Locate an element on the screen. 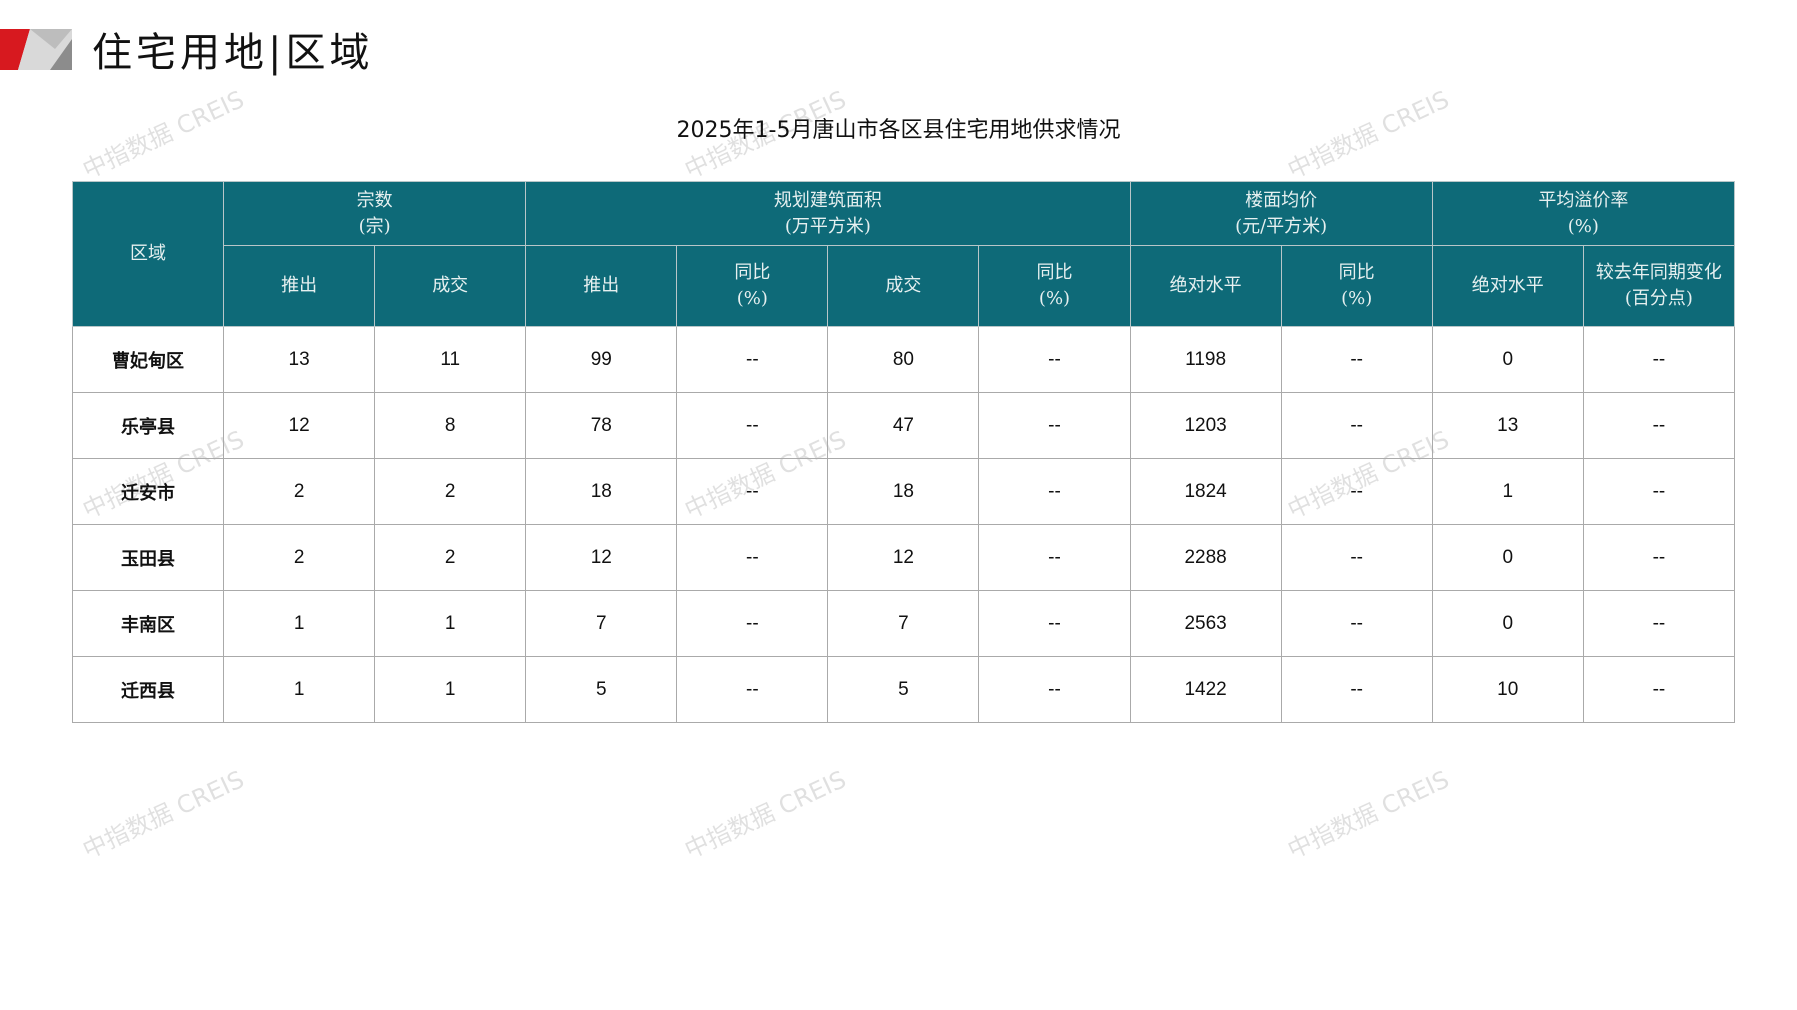 This screenshot has width=1797, height=1010. subheader-6: 绝对水平 is located at coordinates (1205, 286).